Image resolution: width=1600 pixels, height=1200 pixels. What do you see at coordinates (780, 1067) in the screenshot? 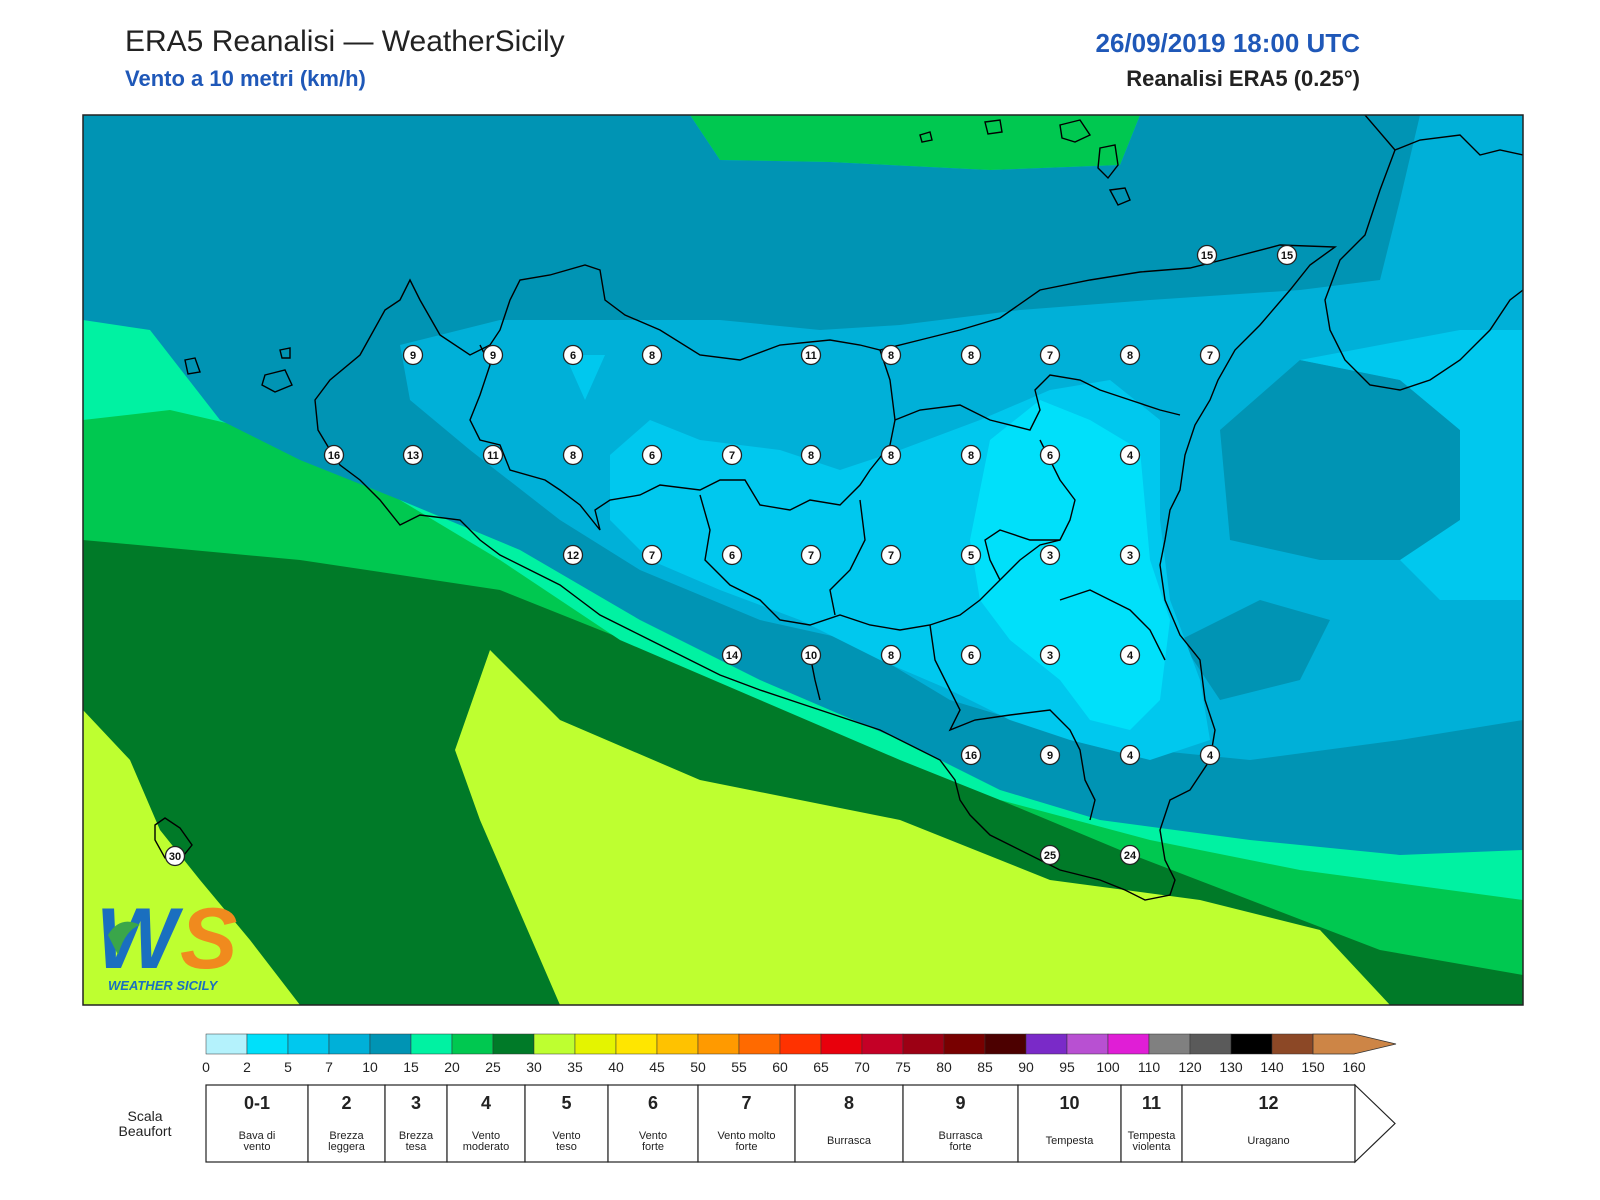
I see `colorbar-tick-label: 60` at bounding box center [780, 1067].